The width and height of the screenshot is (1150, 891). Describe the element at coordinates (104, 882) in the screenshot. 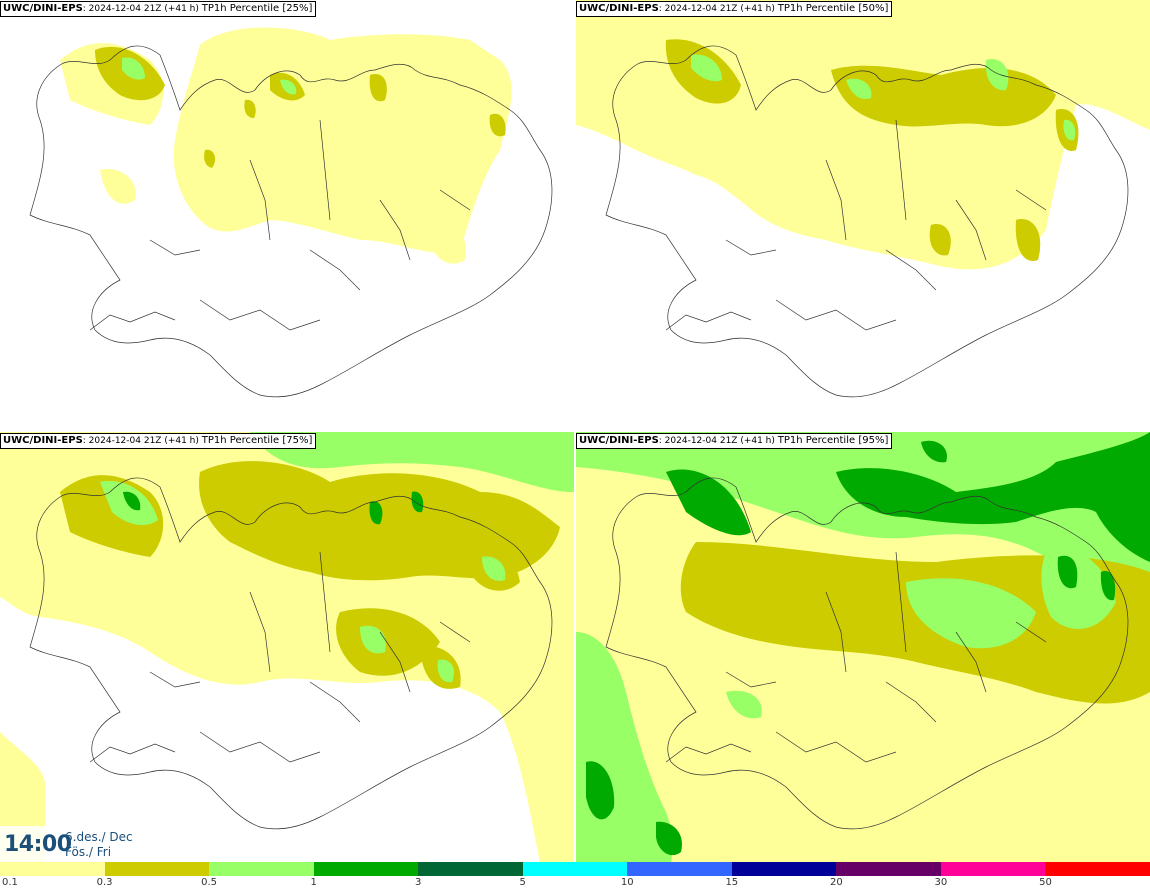

I see `colorbar-tick-label: 0.3` at that location.